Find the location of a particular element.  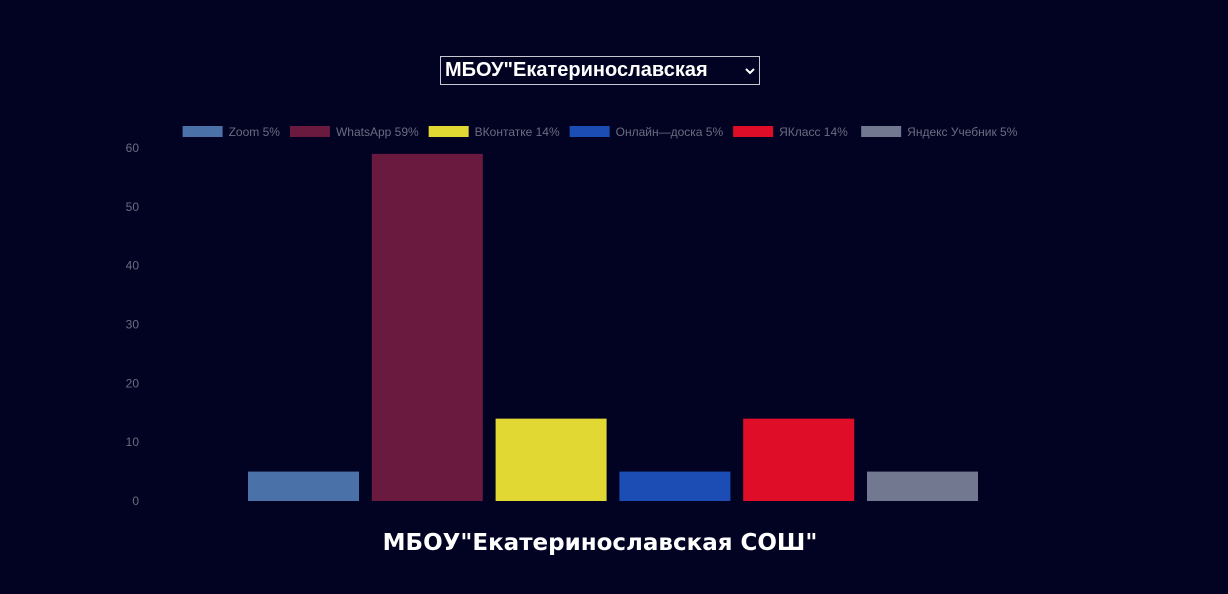

school-select-value: МБОУ"Екатеринославская is located at coordinates (576, 70).